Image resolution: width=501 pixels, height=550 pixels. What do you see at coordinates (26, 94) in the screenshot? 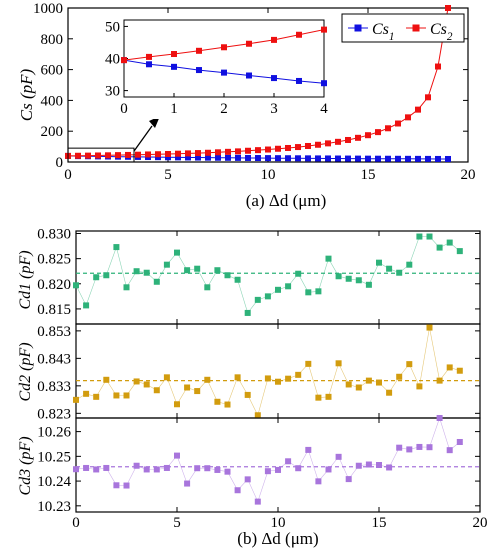
I see `panel-a-ylabel: Cs (pF)` at bounding box center [26, 94].